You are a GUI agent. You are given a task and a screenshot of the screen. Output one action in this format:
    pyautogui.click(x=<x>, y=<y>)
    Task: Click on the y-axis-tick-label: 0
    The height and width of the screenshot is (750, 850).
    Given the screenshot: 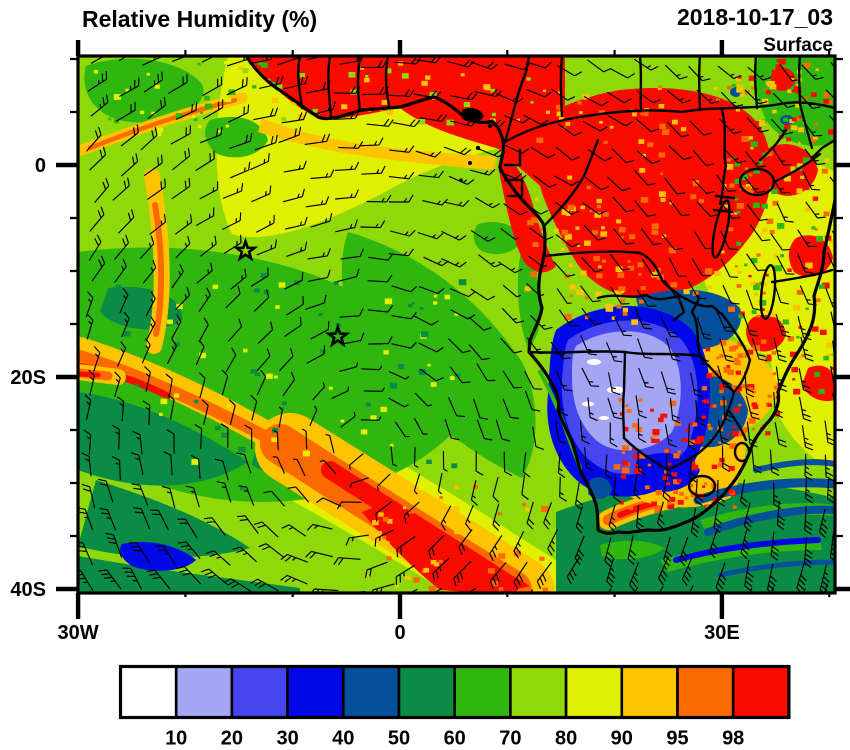 What is the action you would take?
    pyautogui.click(x=40, y=166)
    